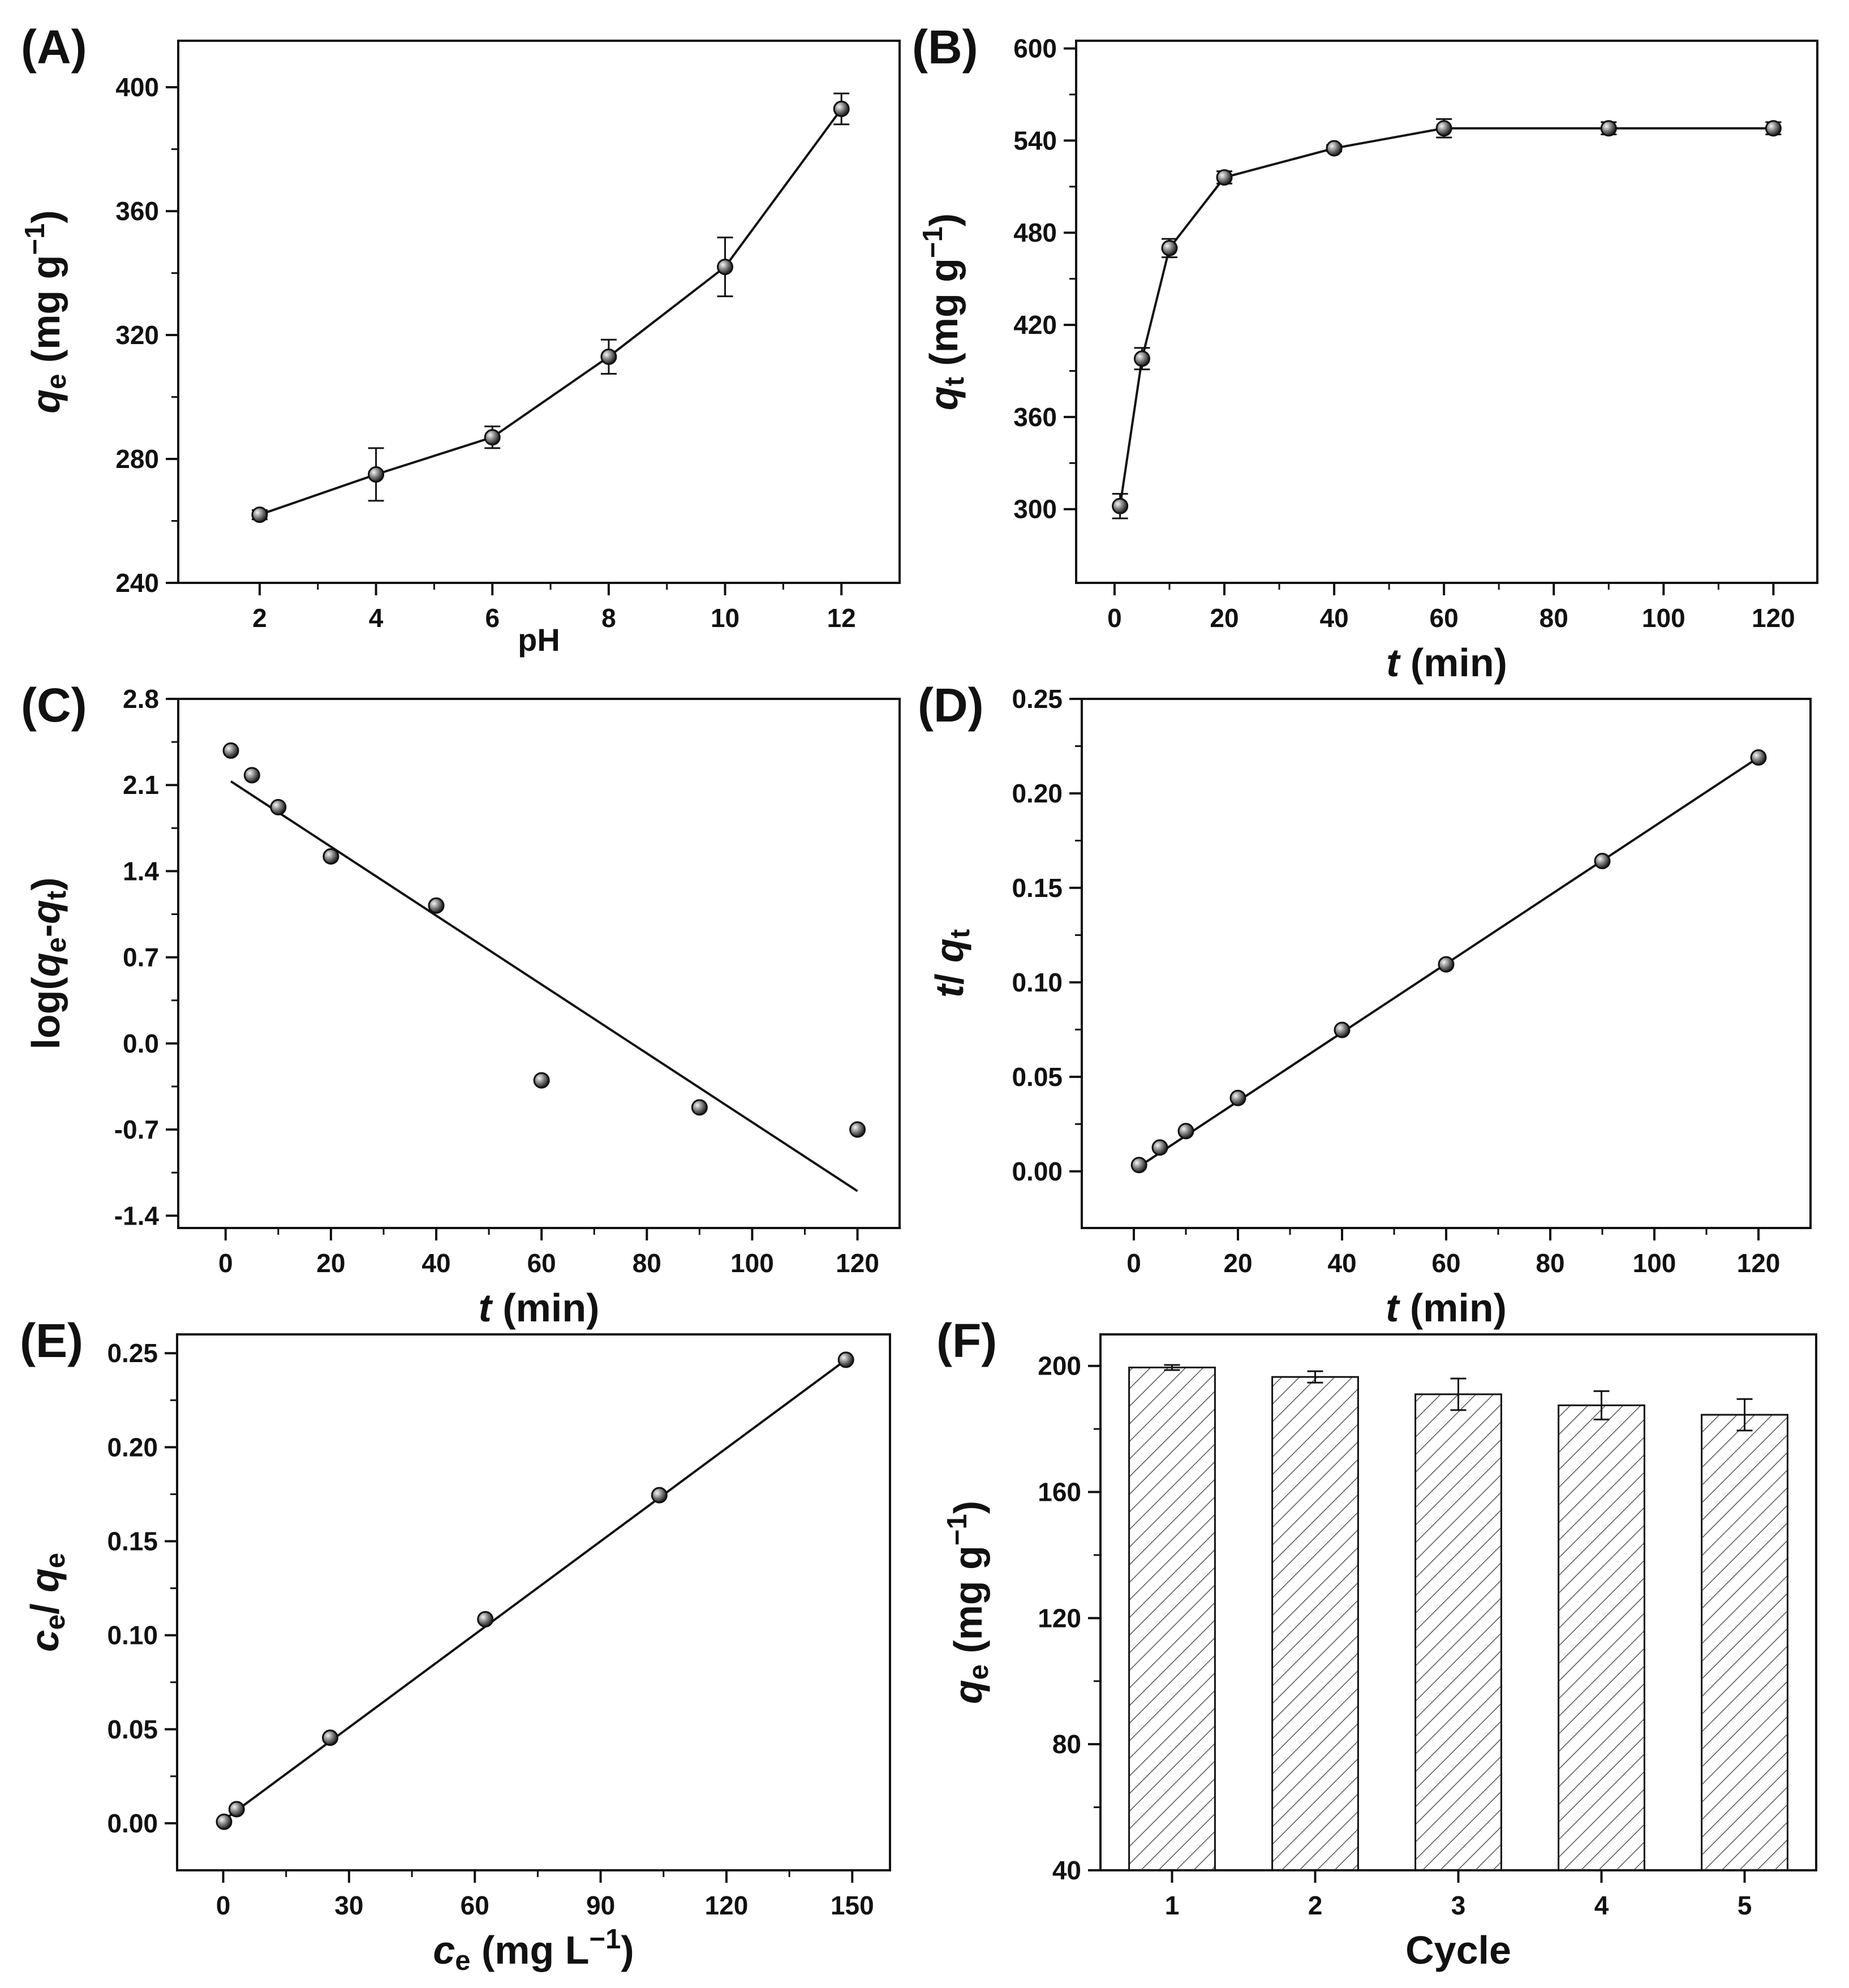 This screenshot has width=1849, height=1988. I want to click on y-tick-label: 0.00, so click(1037, 1171).